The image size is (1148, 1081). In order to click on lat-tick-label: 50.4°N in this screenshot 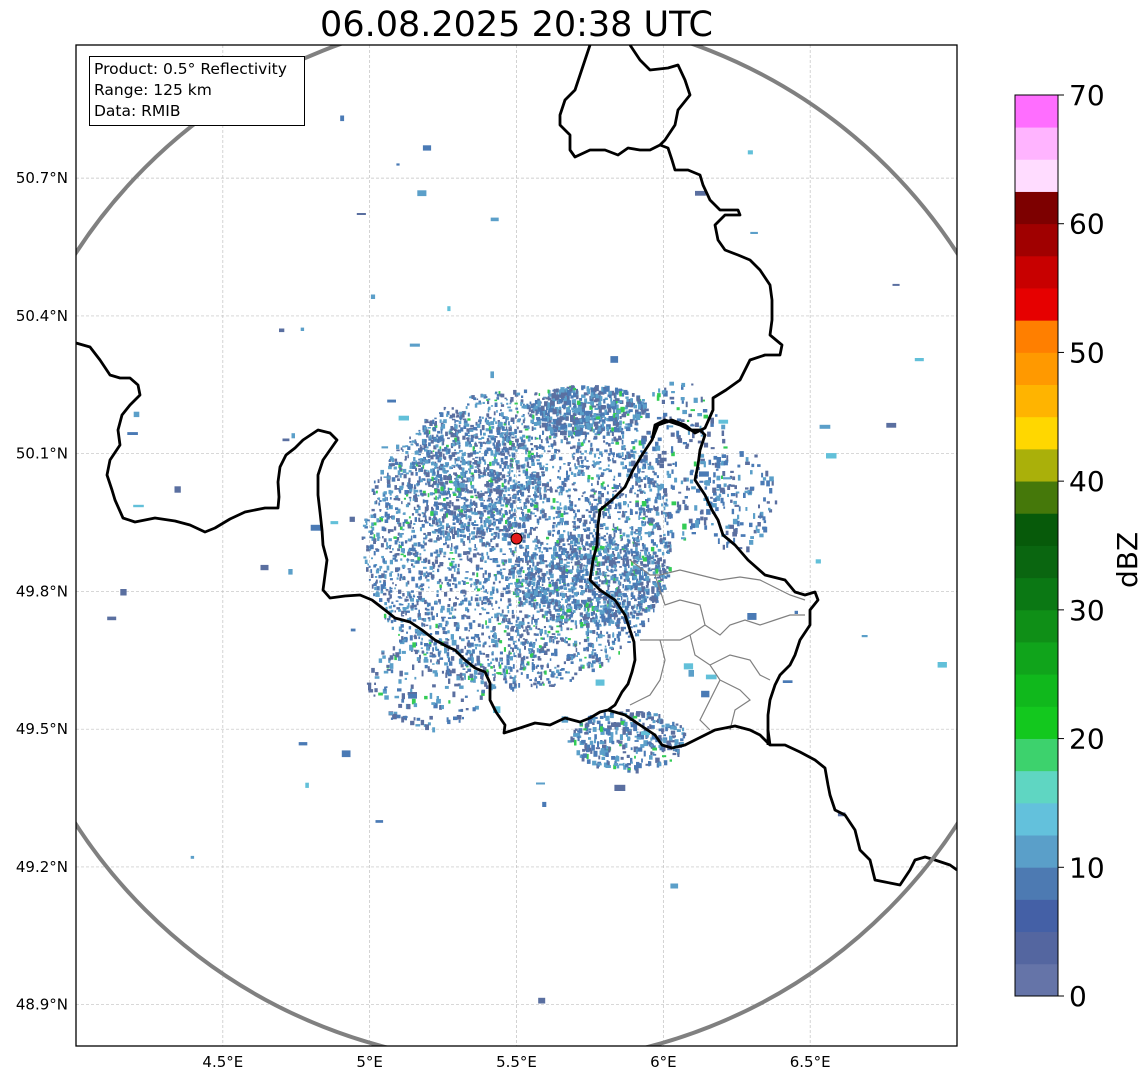, I will do `click(42, 316)`.